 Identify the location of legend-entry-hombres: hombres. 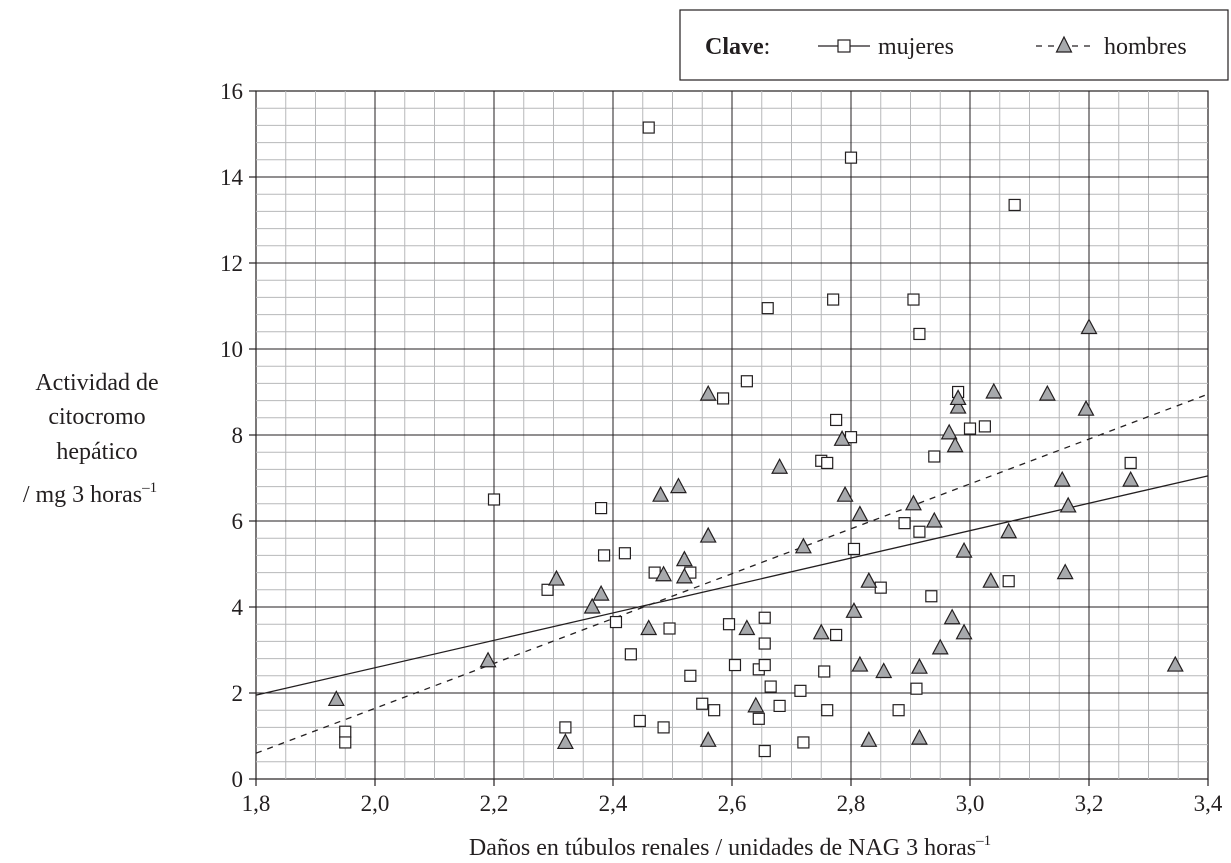
(1111, 47).